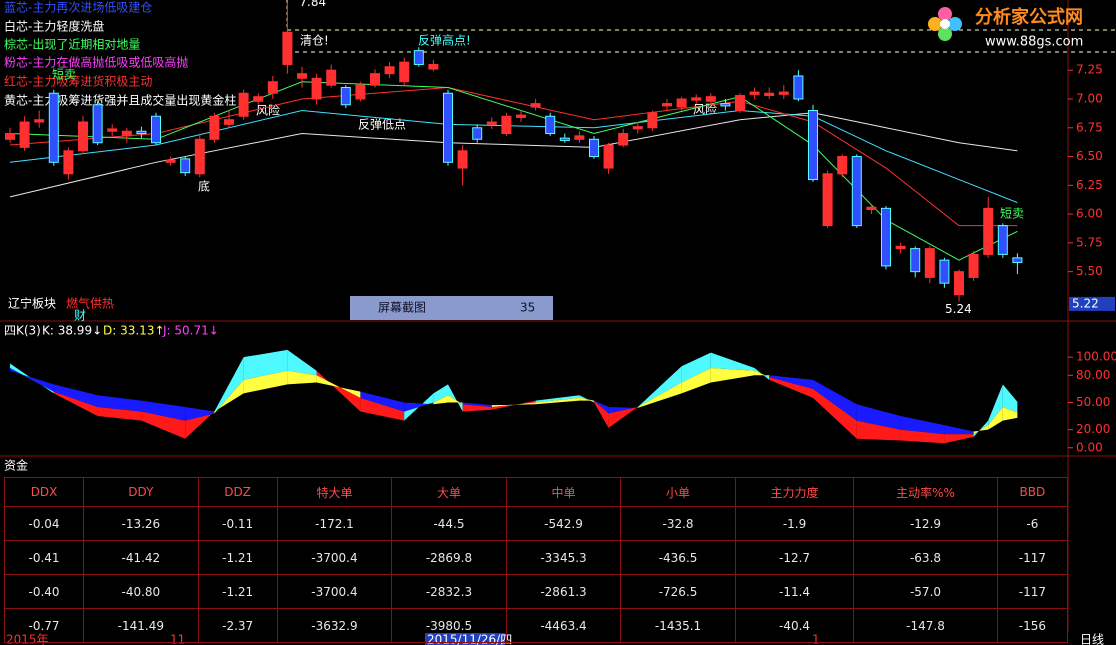  I want to click on table-cell: -0.11, so click(237, 523).